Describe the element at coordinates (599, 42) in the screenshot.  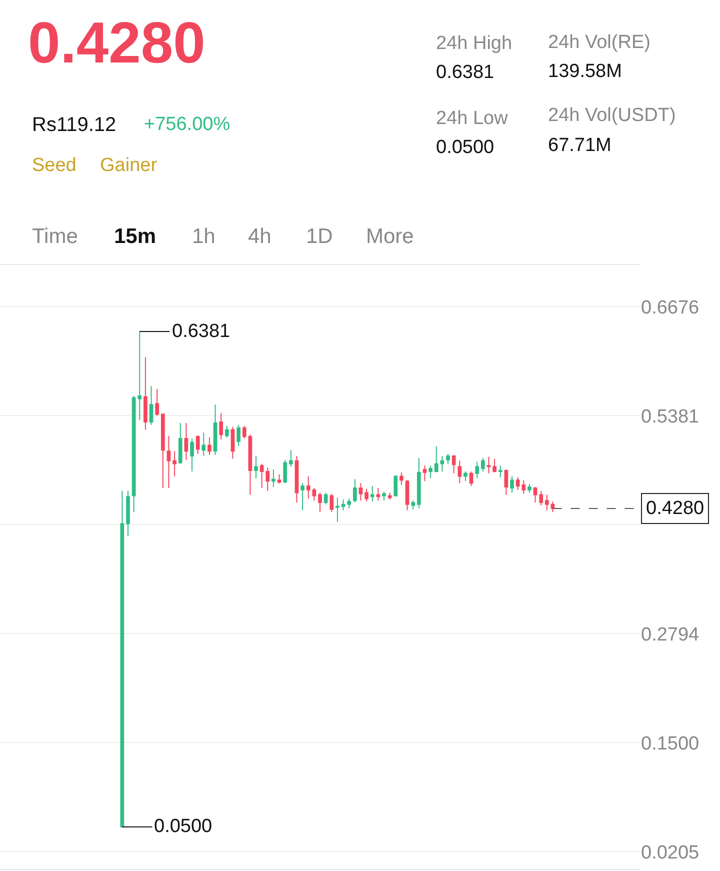
I see `text: 24h Vol(RE)` at that location.